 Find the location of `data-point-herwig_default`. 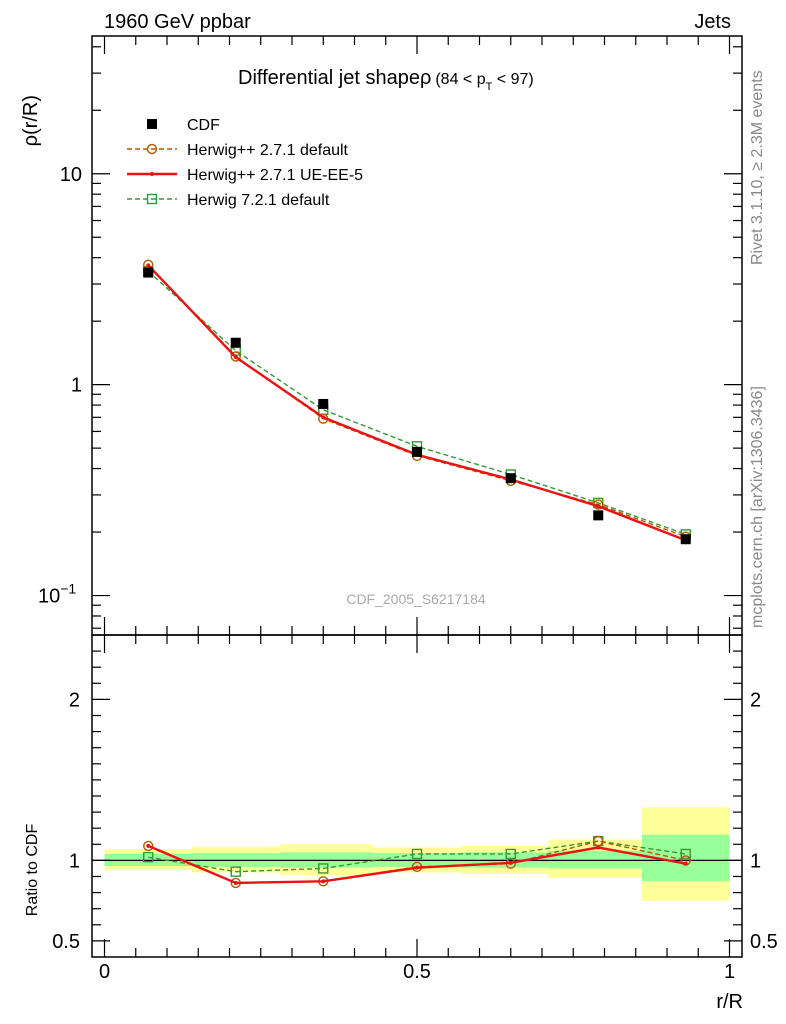

data-point-herwig_default is located at coordinates (235, 356).